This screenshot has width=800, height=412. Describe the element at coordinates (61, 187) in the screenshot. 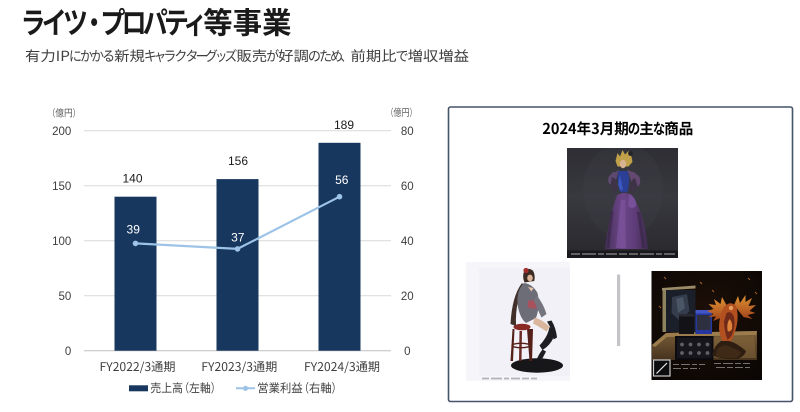

I see `svg-text: 150` at that location.